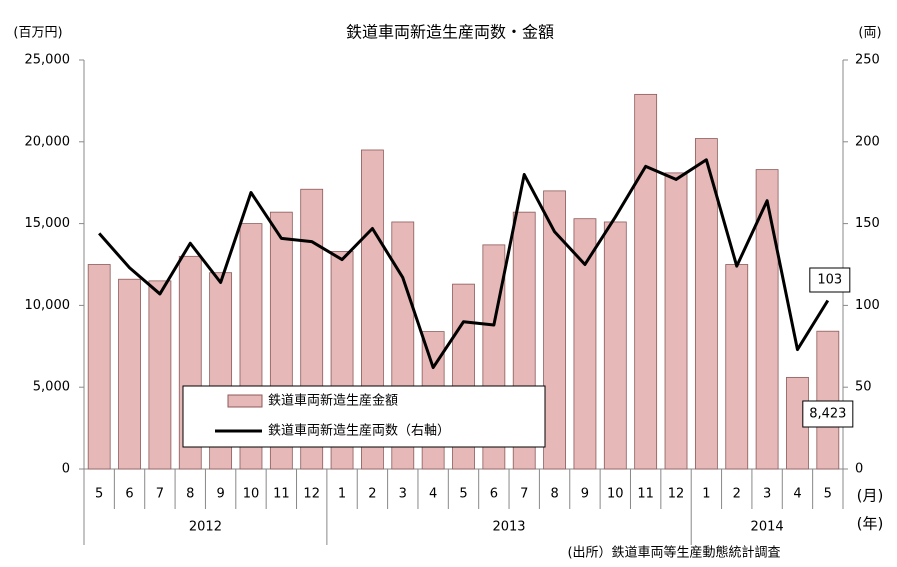  Describe the element at coordinates (48, 60) in the screenshot. I see `y-tick-label: 25,000` at that location.